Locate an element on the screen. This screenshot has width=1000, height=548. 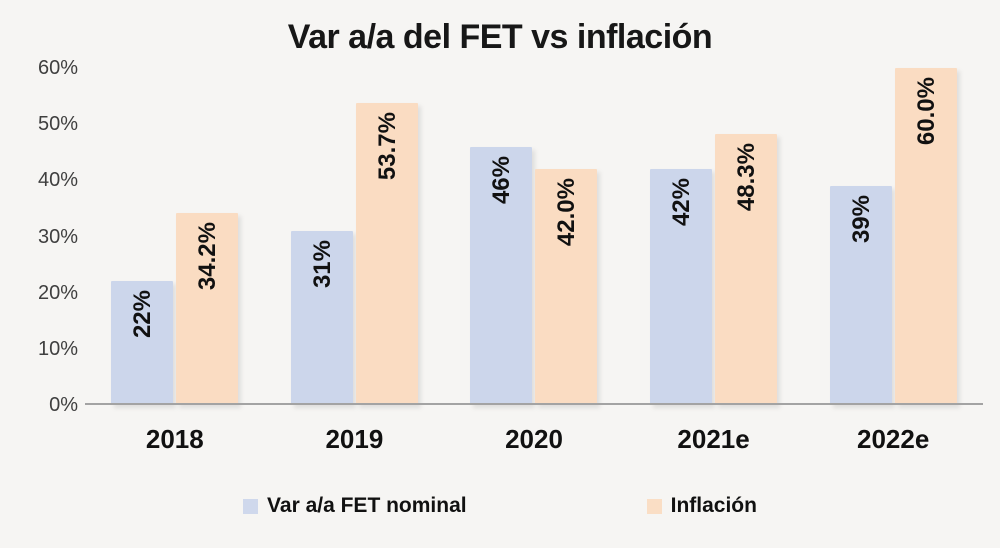
bar-value-label: 42% is located at coordinates (682, 202).